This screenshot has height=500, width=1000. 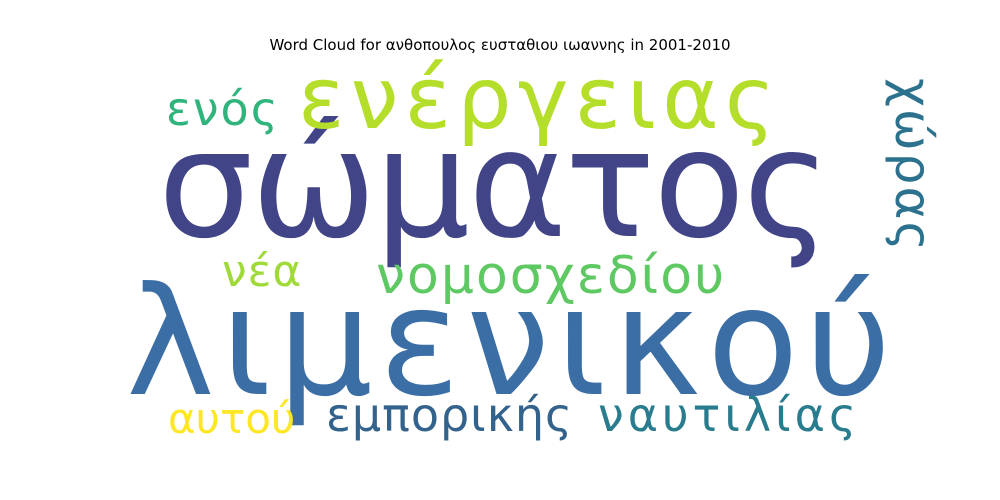 I want to click on word-emporikis: εμπορικής, so click(x=449, y=415).